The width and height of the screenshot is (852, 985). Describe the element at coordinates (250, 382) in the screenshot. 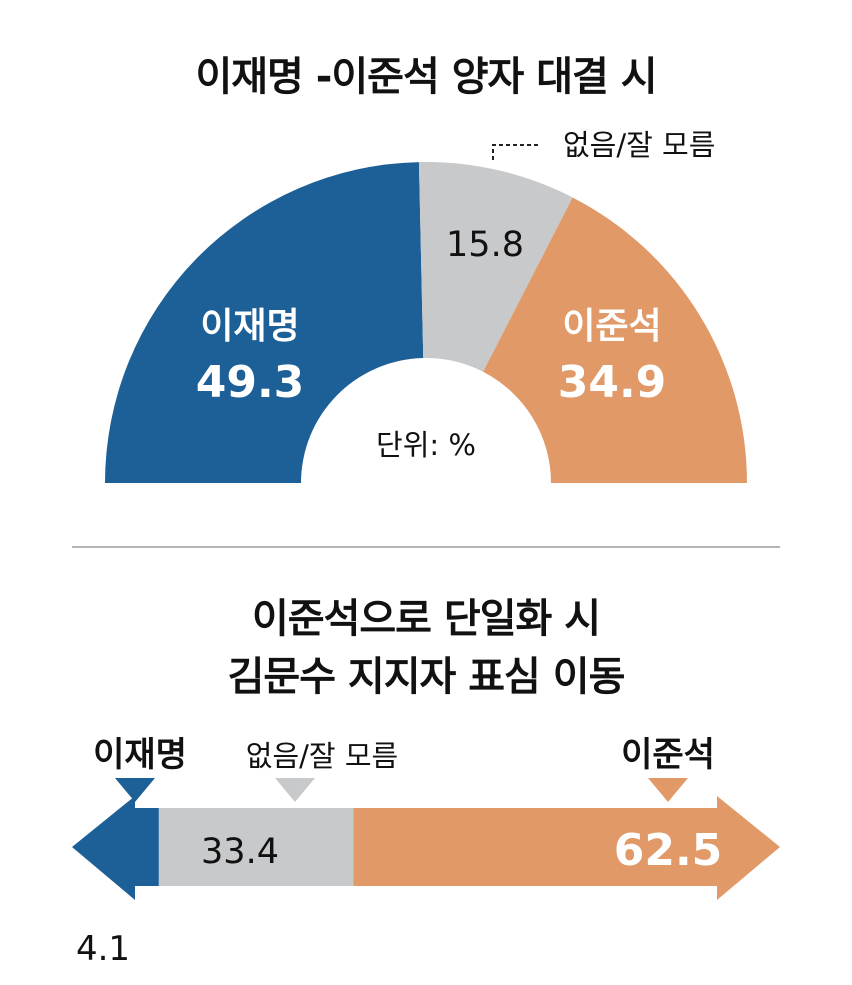

I see `slice-value-lee-jaemyung: 49.3` at that location.